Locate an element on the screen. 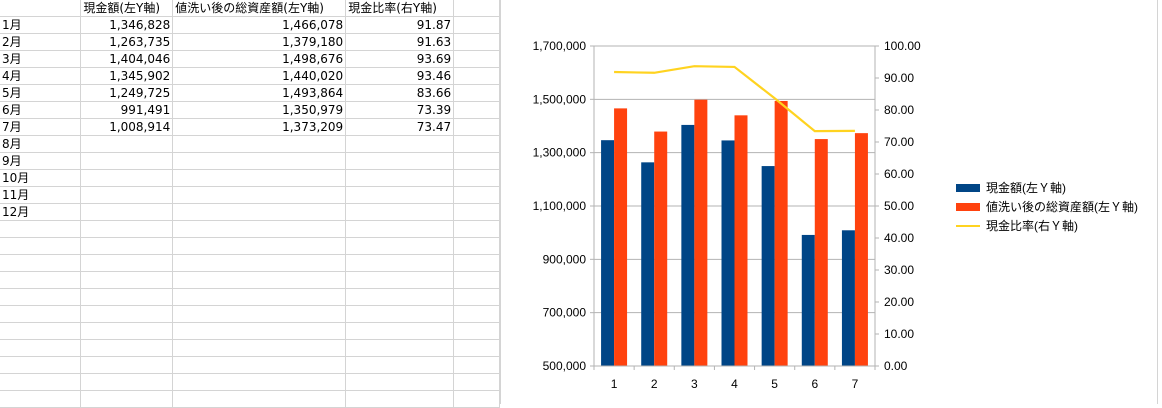 This screenshot has width=1162, height=408. table-cell: 83.66 is located at coordinates (400, 93).